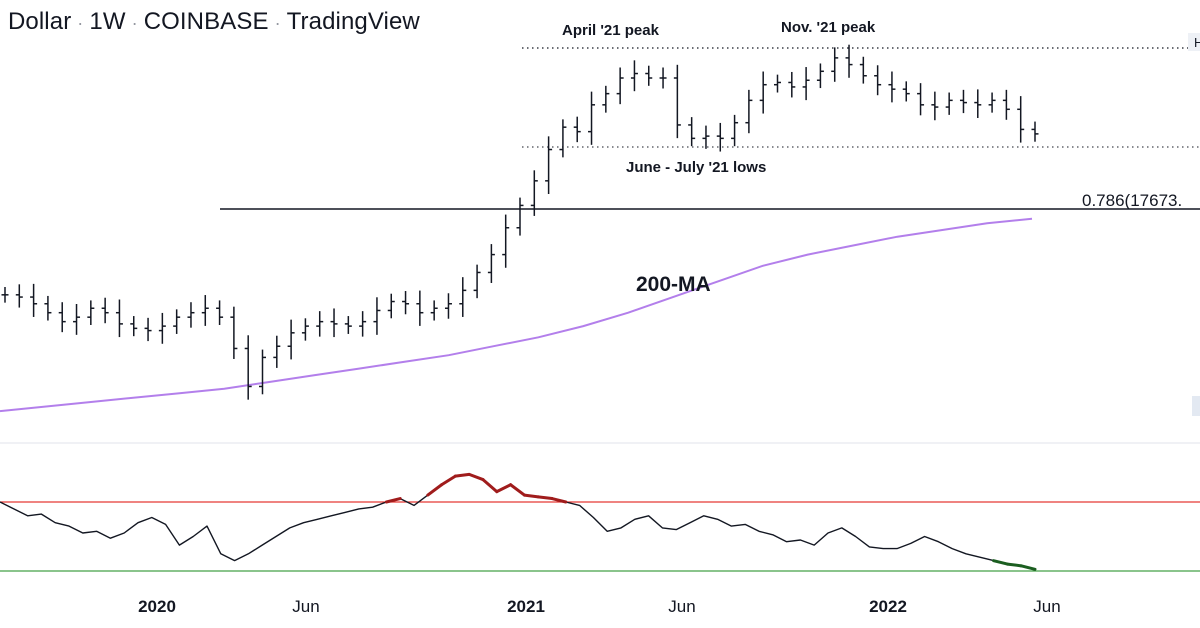 This screenshot has width=1200, height=628. What do you see at coordinates (107, 21) in the screenshot?
I see `interval-label: 1W` at bounding box center [107, 21].